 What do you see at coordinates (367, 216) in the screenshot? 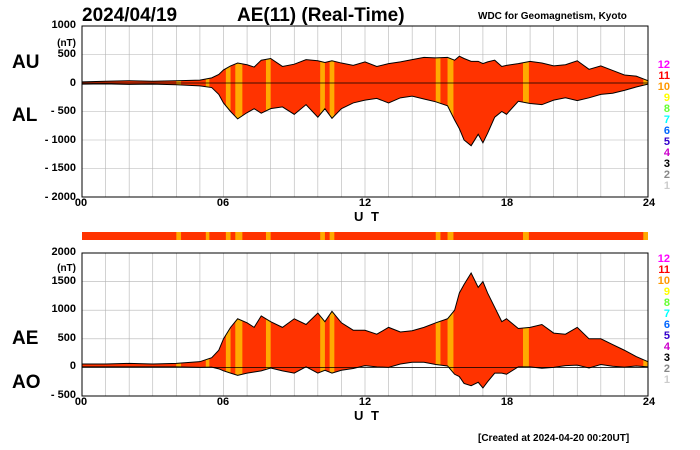
I see `top-x-axis-label: U T` at bounding box center [367, 216].